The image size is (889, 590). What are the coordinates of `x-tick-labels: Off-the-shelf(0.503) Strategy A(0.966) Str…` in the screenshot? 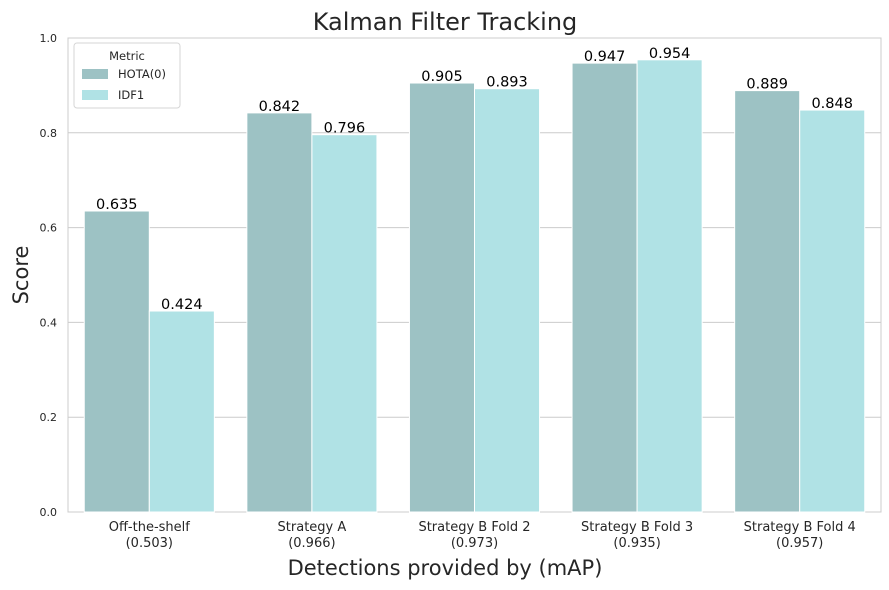 It's located at (482, 535).